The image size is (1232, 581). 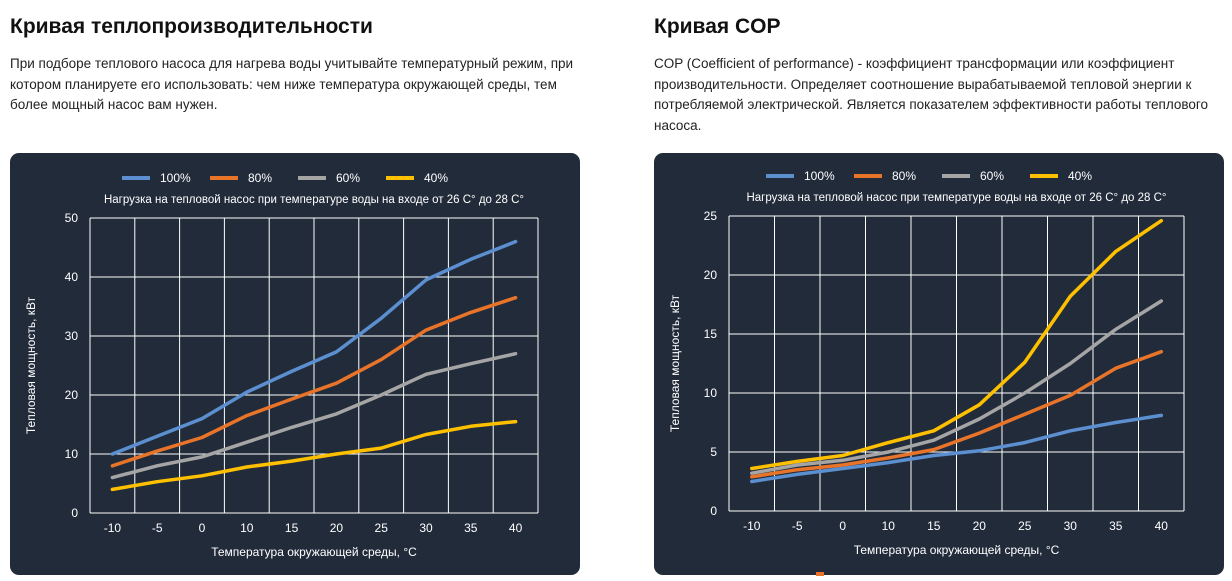 What do you see at coordinates (72, 218) in the screenshot?
I see `y-tick-label: 50` at bounding box center [72, 218].